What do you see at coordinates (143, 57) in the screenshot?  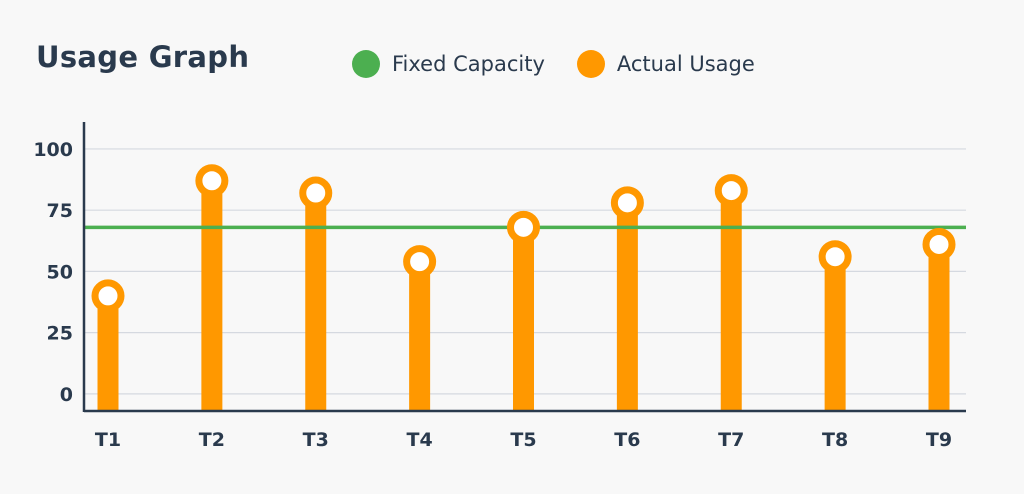 I see `chart-title: Usage Graph` at bounding box center [143, 57].